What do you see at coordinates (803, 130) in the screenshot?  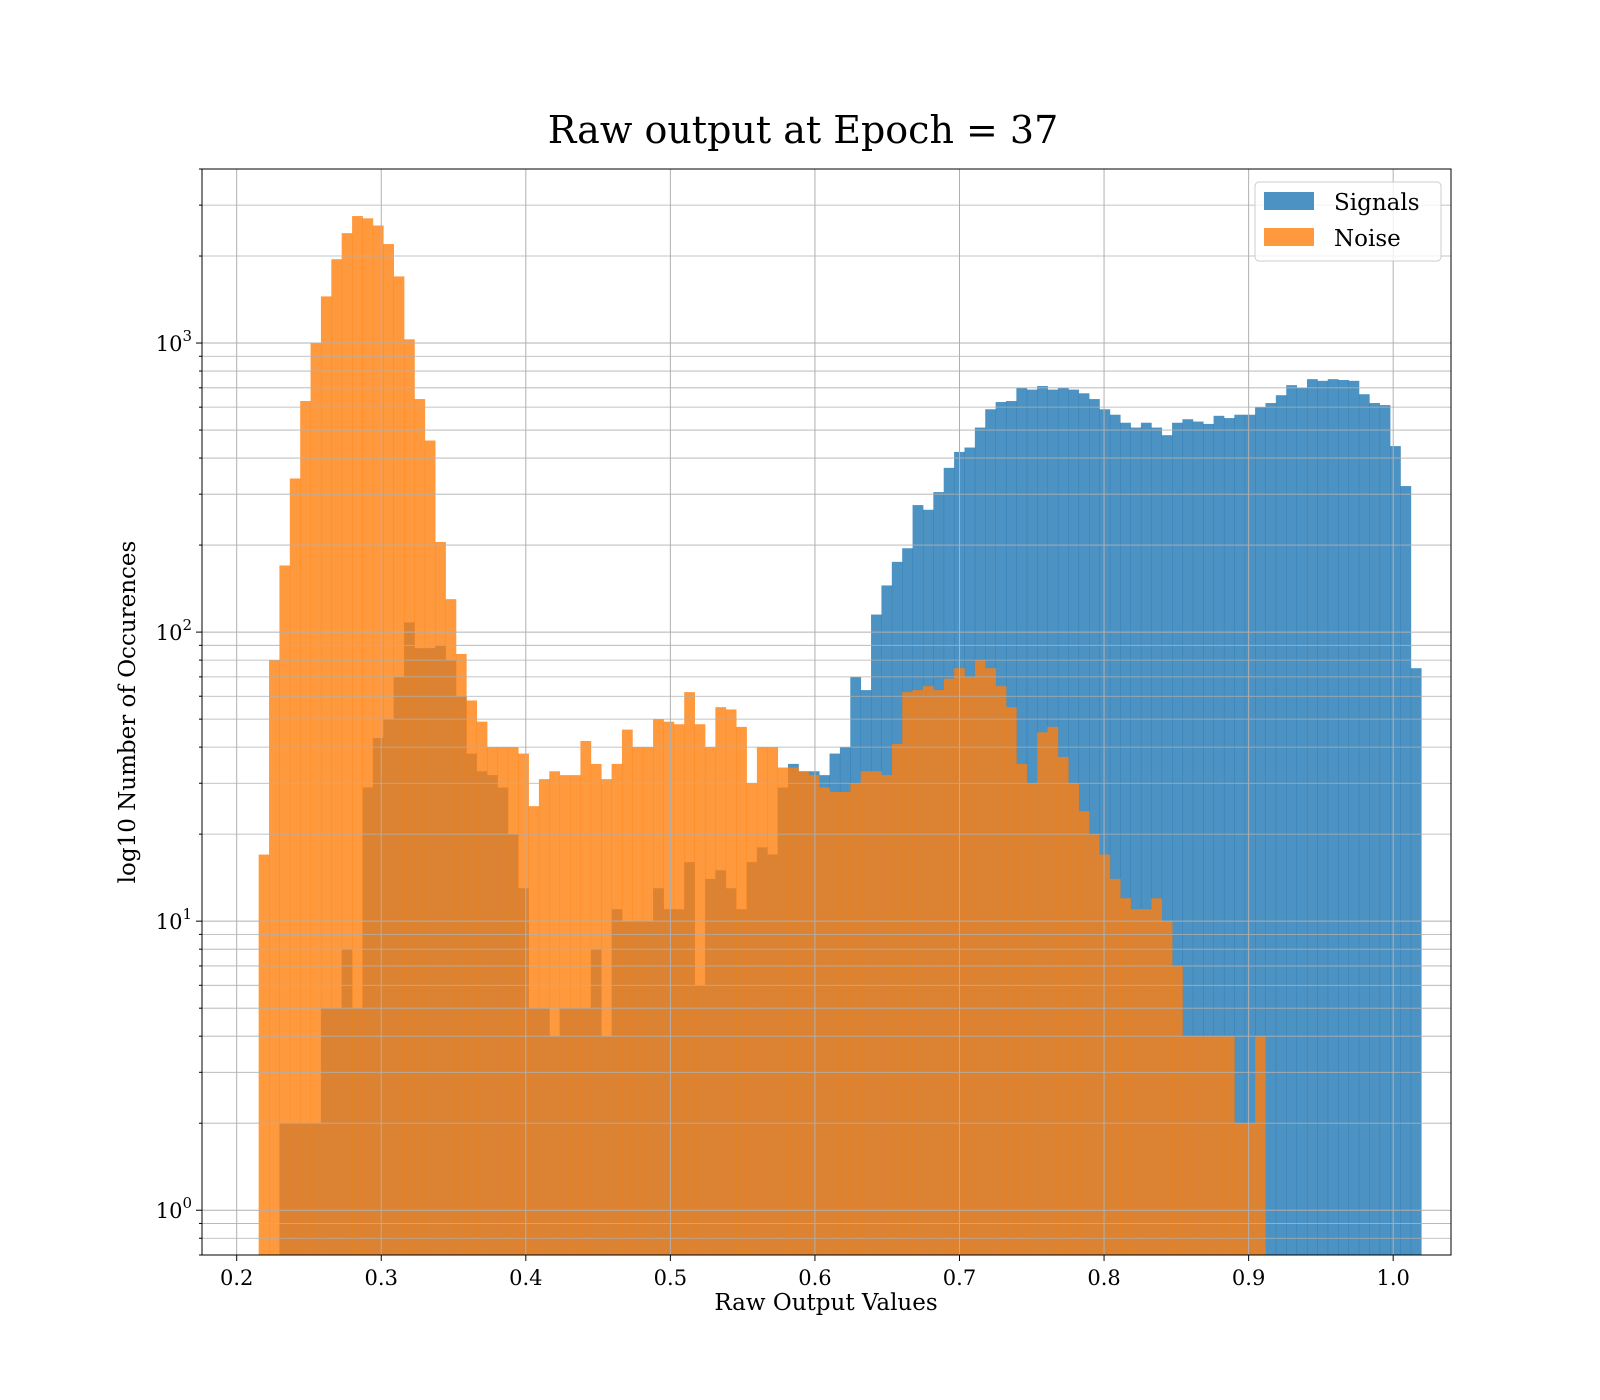 I see `chart-title: Raw output at Epoch = 37` at bounding box center [803, 130].